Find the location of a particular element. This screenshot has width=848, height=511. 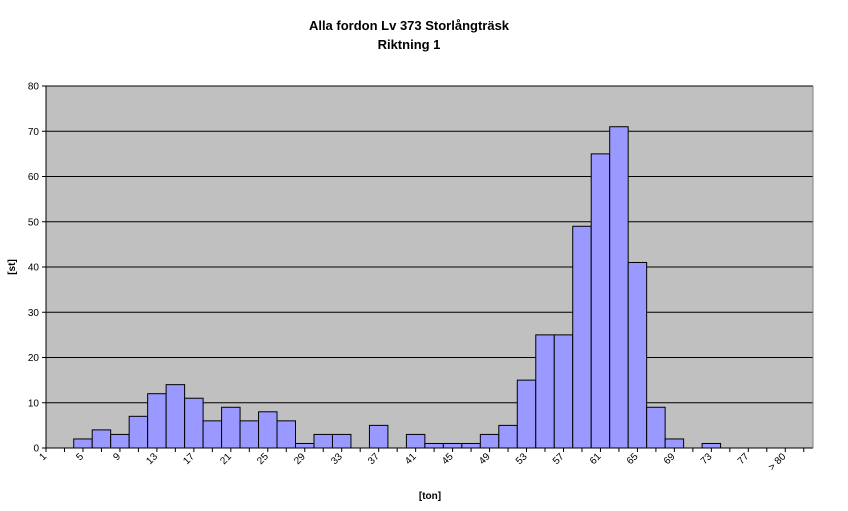

x-tick-label: 49 is located at coordinates (485, 459).